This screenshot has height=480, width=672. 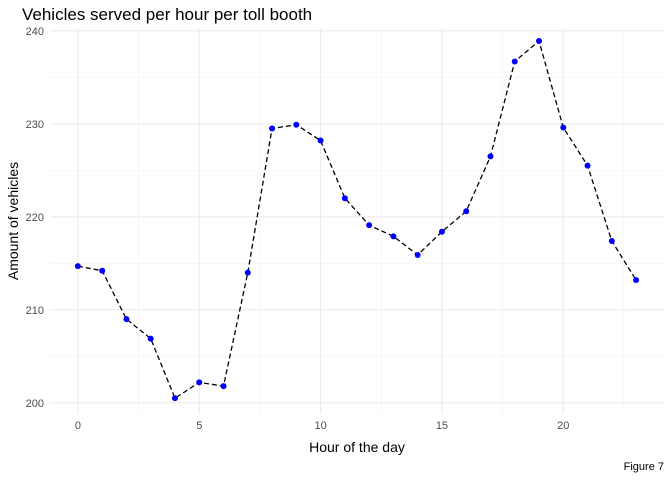 What do you see at coordinates (167, 14) in the screenshot?
I see `chart-title: Vehicles served per hour per toll booth` at bounding box center [167, 14].